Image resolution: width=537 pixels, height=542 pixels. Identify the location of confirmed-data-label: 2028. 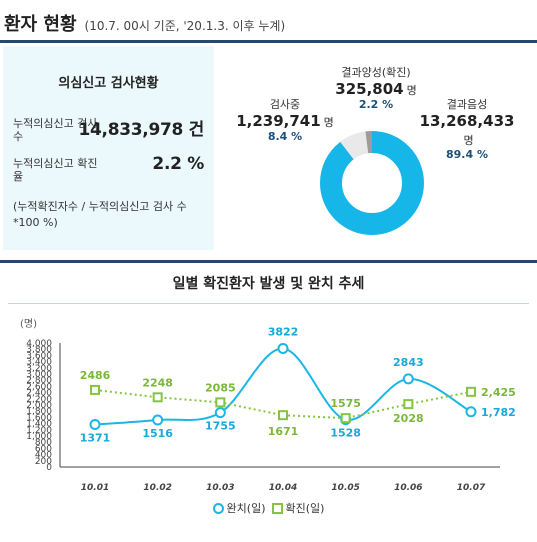
(408, 418).